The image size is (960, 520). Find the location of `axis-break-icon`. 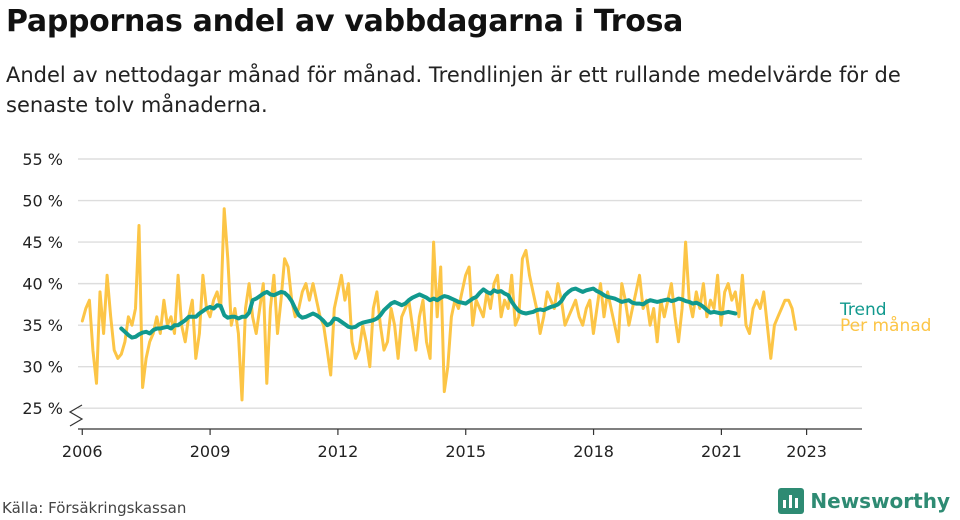

axis-break-icon is located at coordinates (76, 415).